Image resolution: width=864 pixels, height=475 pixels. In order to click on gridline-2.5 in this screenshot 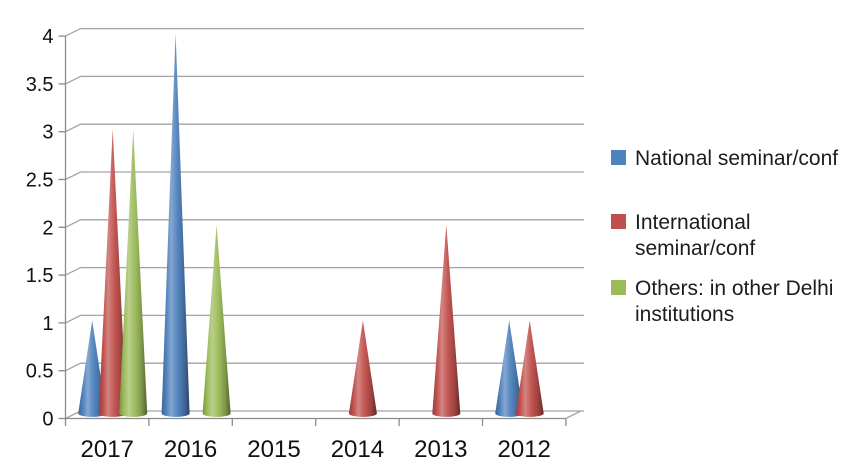, I will do `click(324, 176)`.